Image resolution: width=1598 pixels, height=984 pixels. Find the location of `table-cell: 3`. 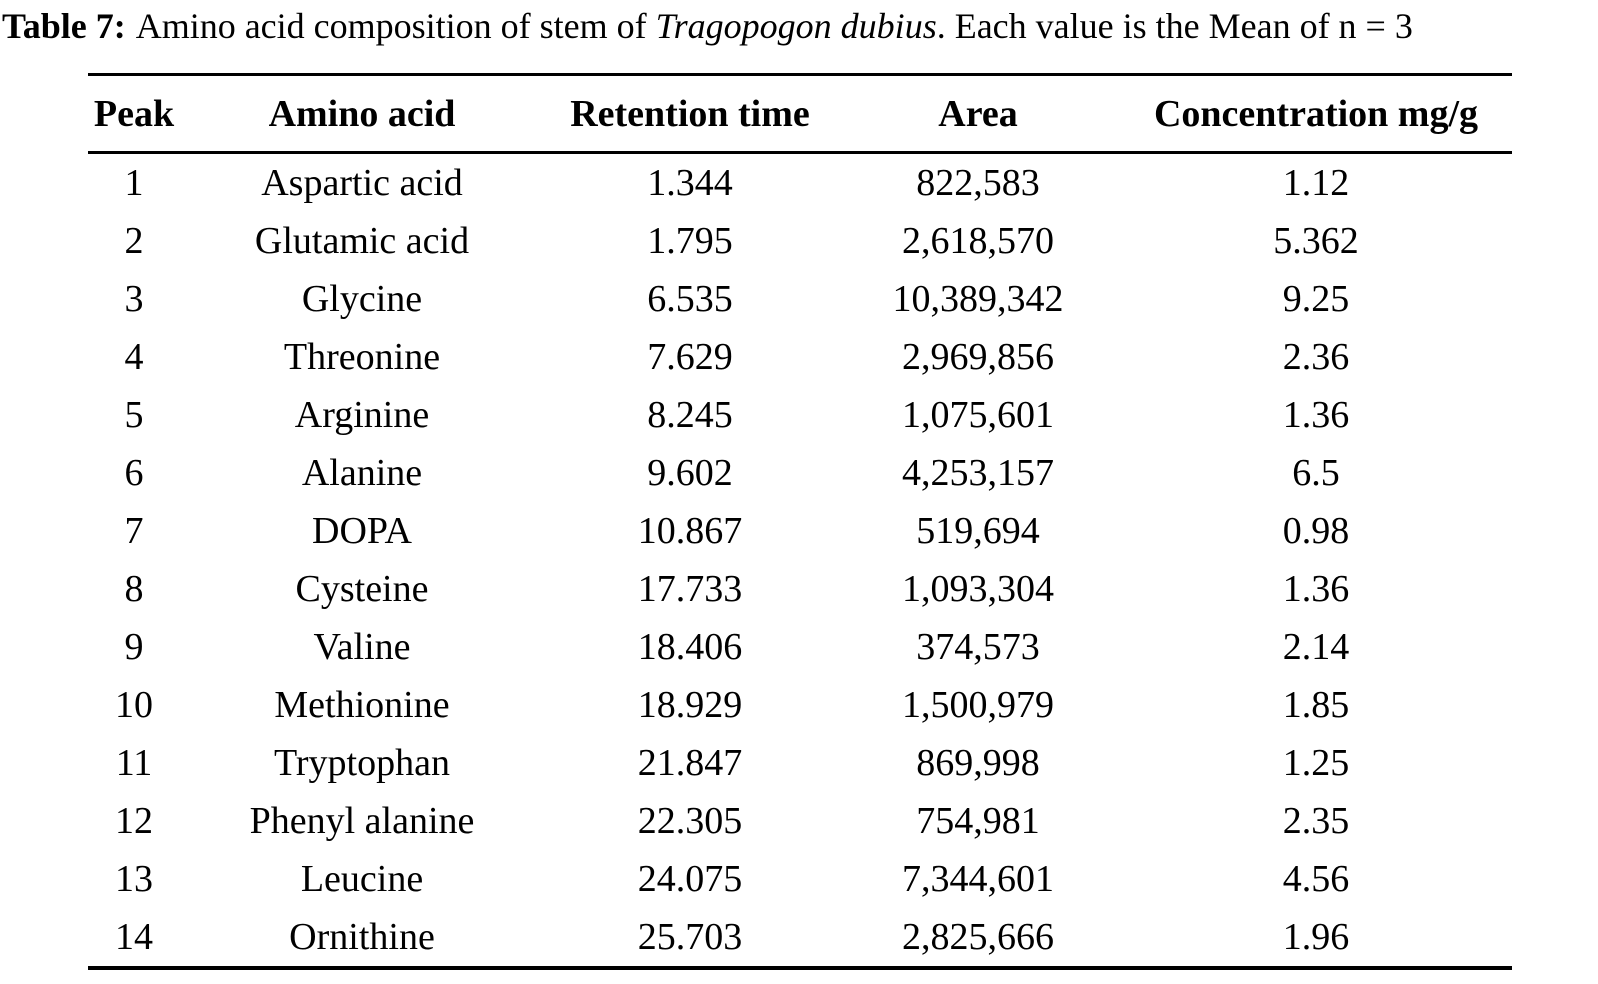

table-cell: 3 is located at coordinates (134, 299).